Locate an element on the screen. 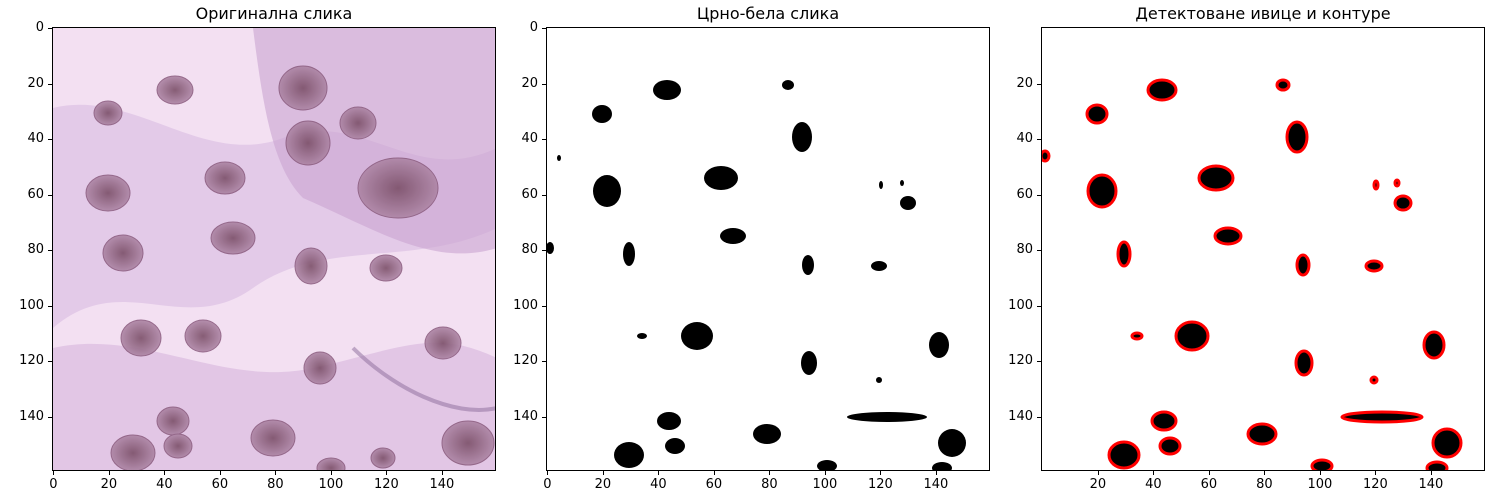 The width and height of the screenshot is (1500, 500). panel-1-x-tick-label: 60 is located at coordinates (220, 484).